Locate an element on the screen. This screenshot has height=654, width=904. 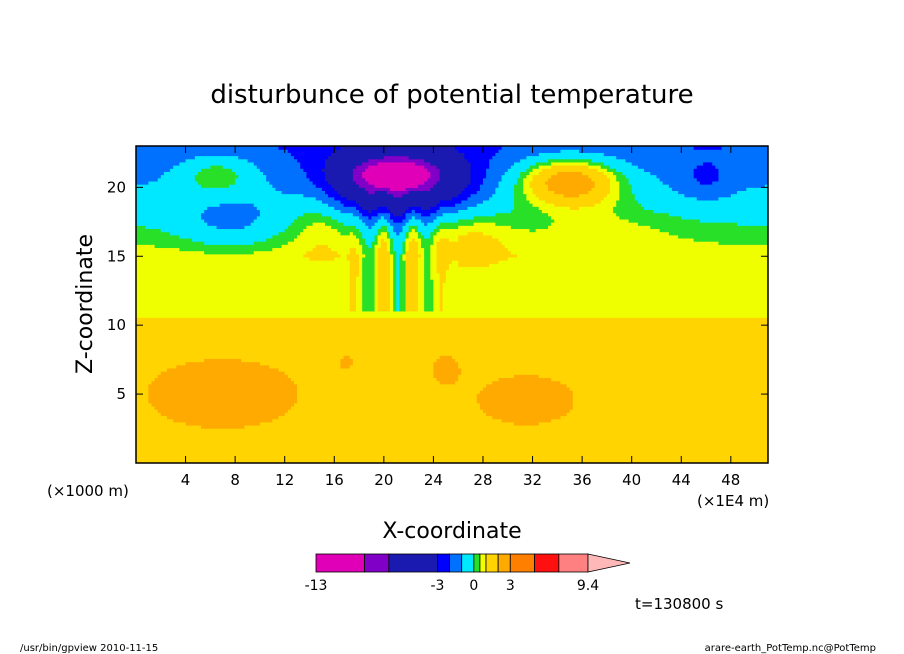
colorbar-bin is located at coordinates (547, 563).